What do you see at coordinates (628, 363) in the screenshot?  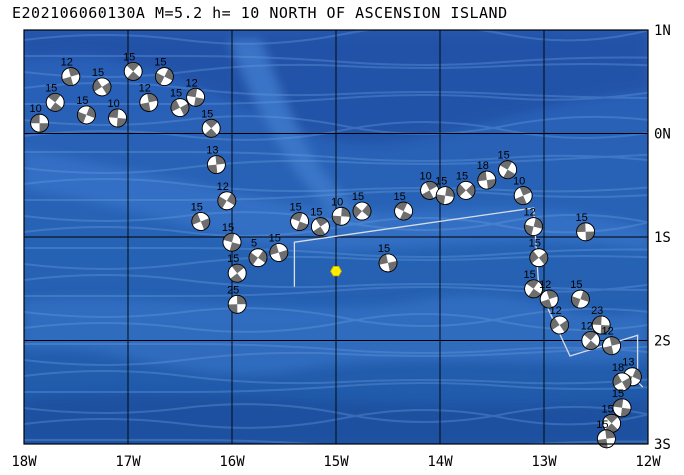 I see `depth-label: 13` at bounding box center [628, 363].